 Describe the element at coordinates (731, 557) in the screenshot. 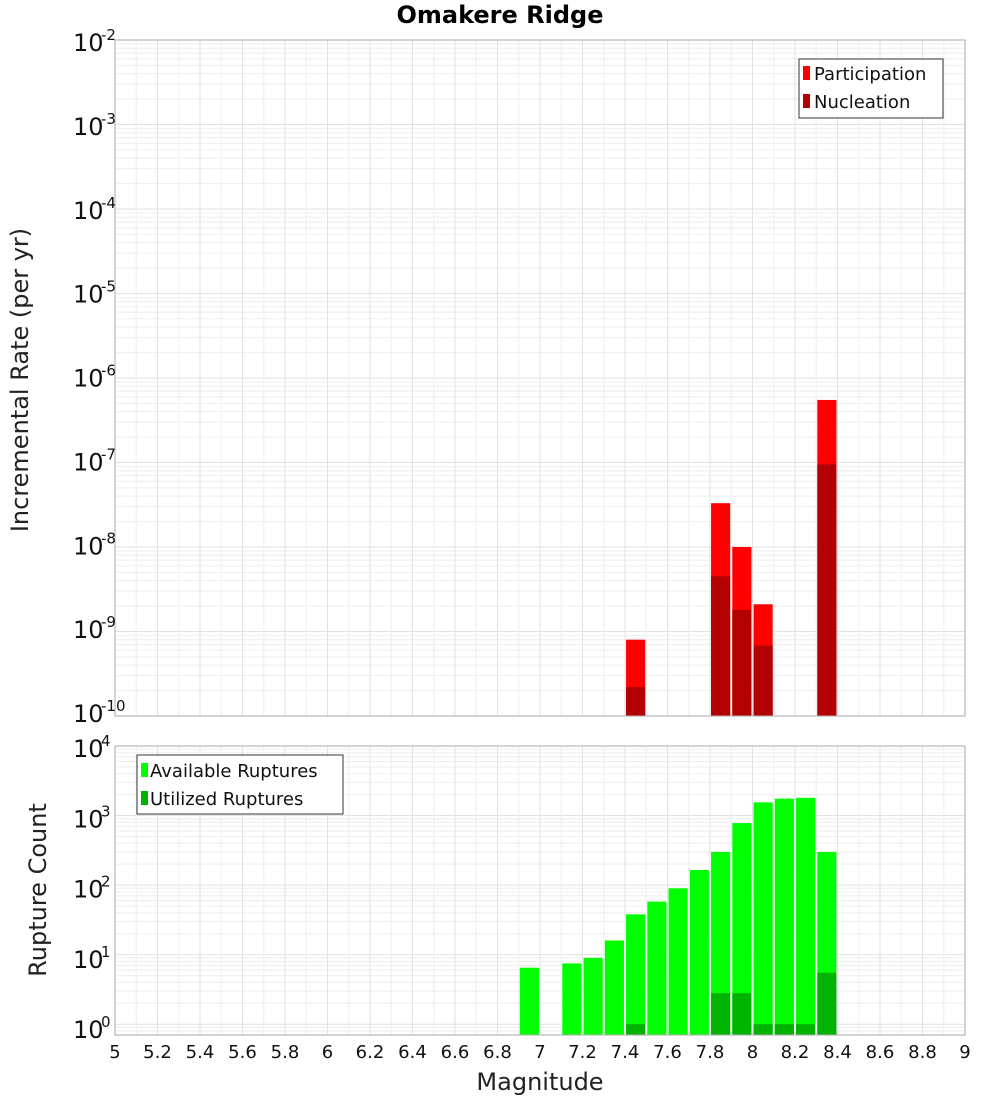

I see `top-plot-bars` at that location.